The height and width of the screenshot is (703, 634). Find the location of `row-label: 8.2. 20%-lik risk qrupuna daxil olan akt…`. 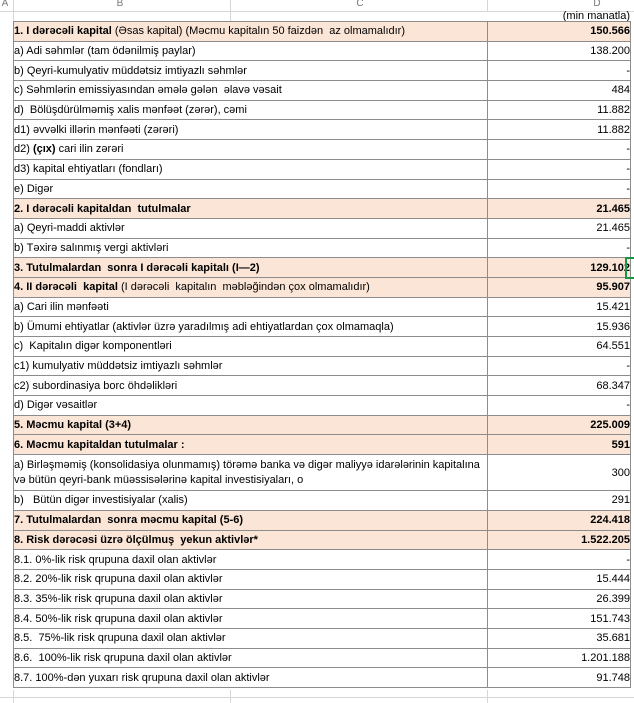

row-label: 8.2. 20%-lik risk qrupuna daxil olan akt… is located at coordinates (250, 579).